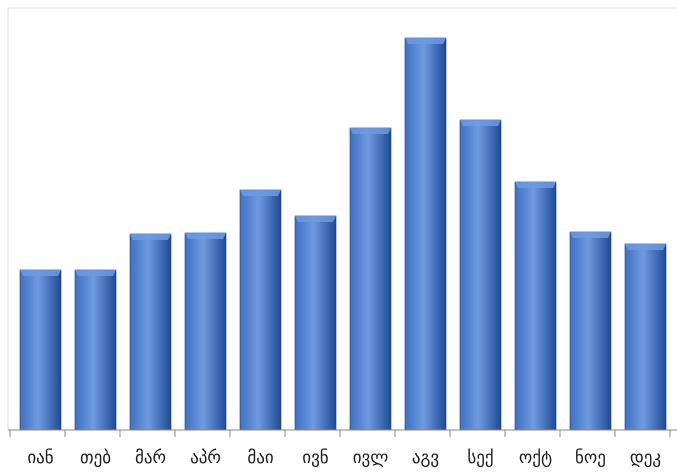 The width and height of the screenshot is (677, 472). Describe the element at coordinates (590, 458) in the screenshot. I see `x-tick-label: ნოე` at that location.